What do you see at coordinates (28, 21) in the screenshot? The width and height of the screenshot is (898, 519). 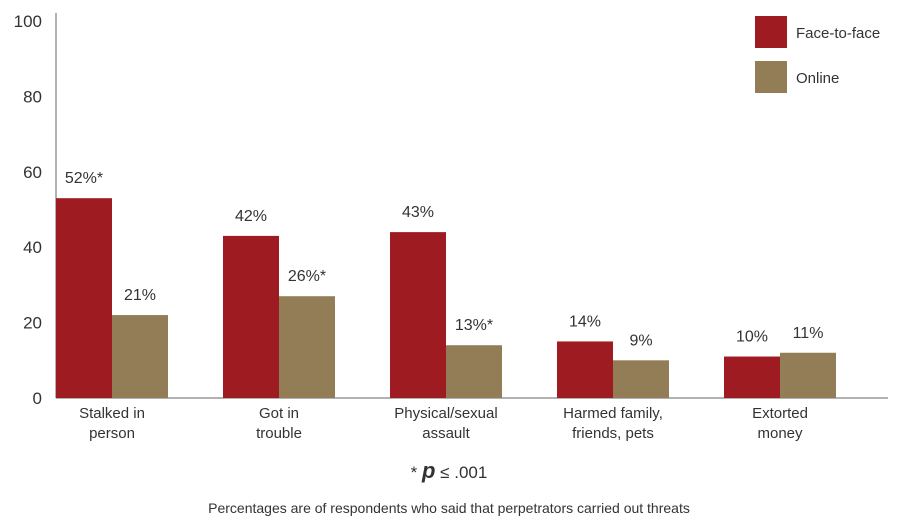 I see `y-tick-label: 100` at bounding box center [28, 21].